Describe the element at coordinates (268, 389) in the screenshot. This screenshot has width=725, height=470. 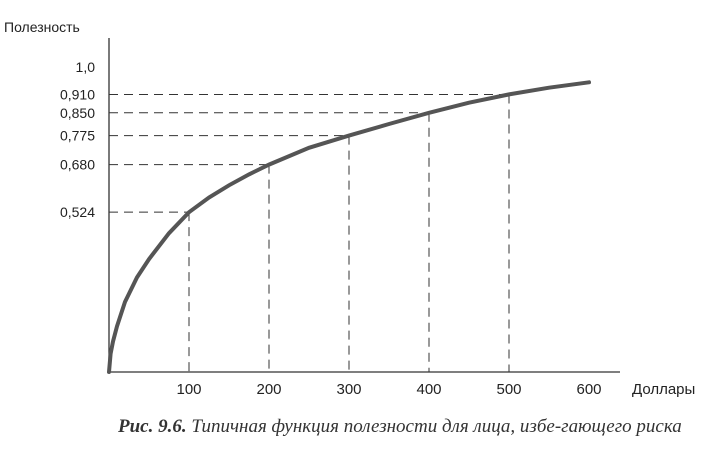
I see `x-tick-label: 200` at that location.